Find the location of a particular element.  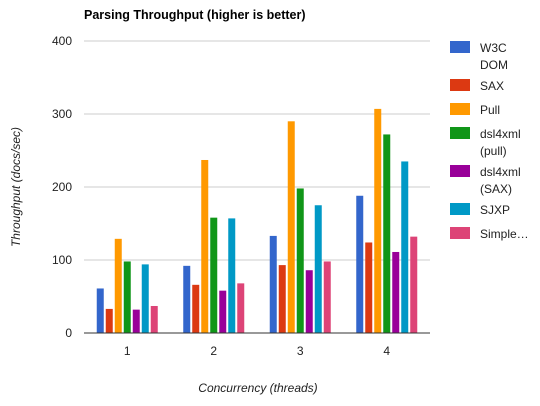

x-tick-label: 3 is located at coordinates (300, 351).